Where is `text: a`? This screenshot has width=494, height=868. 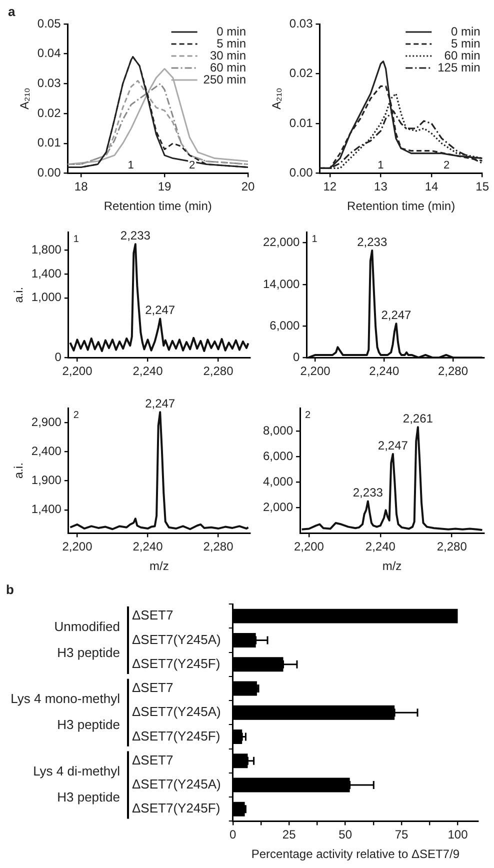 text: a is located at coordinates (12, 12).